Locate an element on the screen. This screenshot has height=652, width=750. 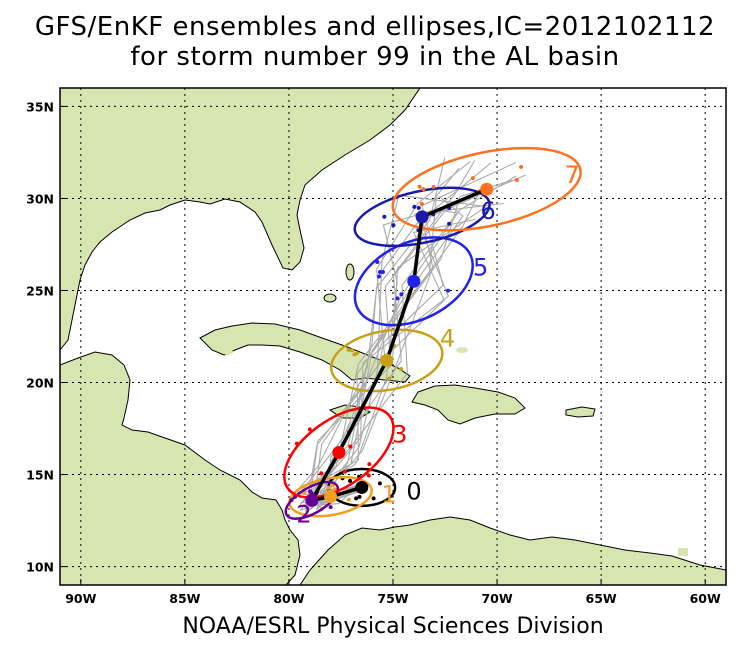
mean-track is located at coordinates (399, 344).